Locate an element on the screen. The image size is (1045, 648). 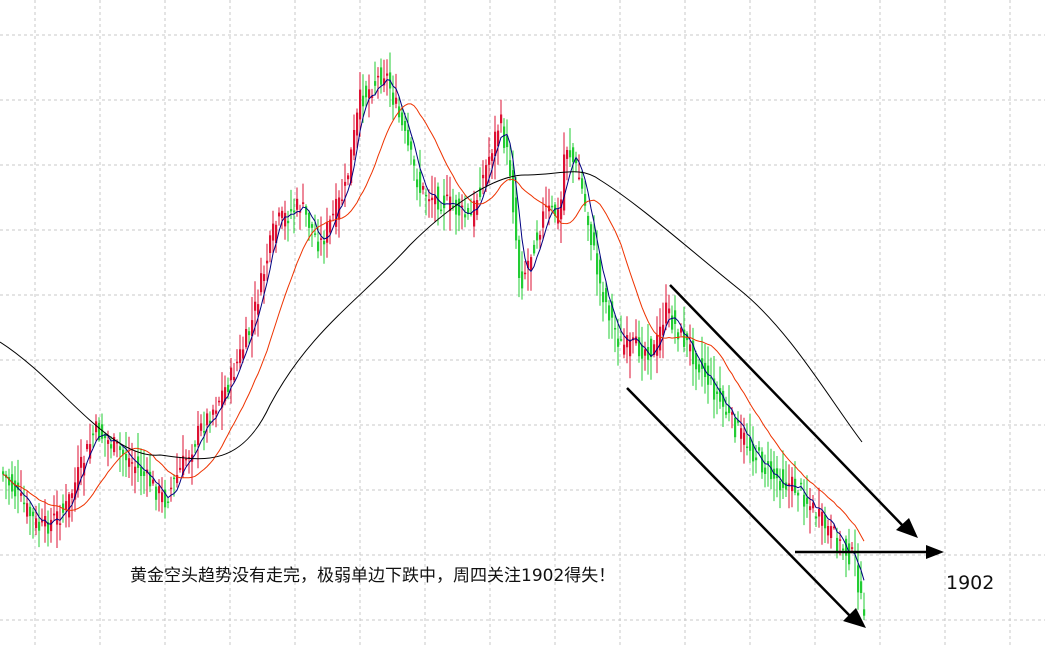
lower-channel-arrowhead is located at coordinates (854, 618).